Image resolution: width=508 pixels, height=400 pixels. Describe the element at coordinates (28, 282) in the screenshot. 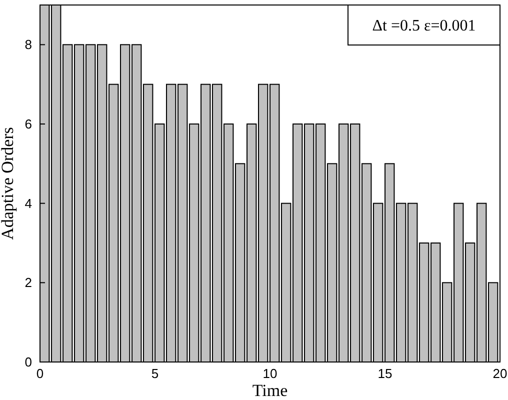

I see `y-tick-label: 2` at that location.